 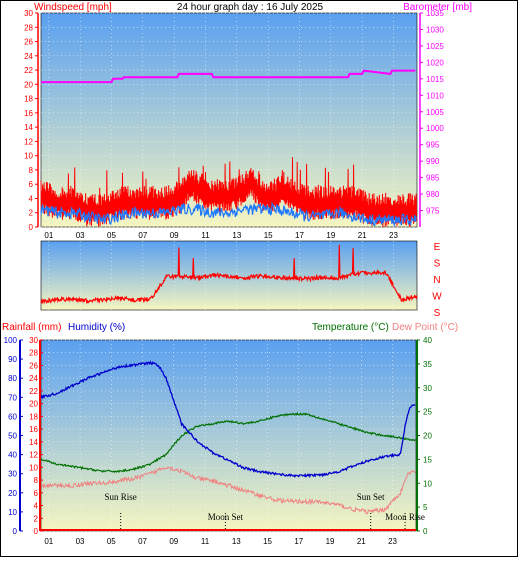 What do you see at coordinates (31, 227) in the screenshot?
I see `windspeed-tick-label: 0` at bounding box center [31, 227].